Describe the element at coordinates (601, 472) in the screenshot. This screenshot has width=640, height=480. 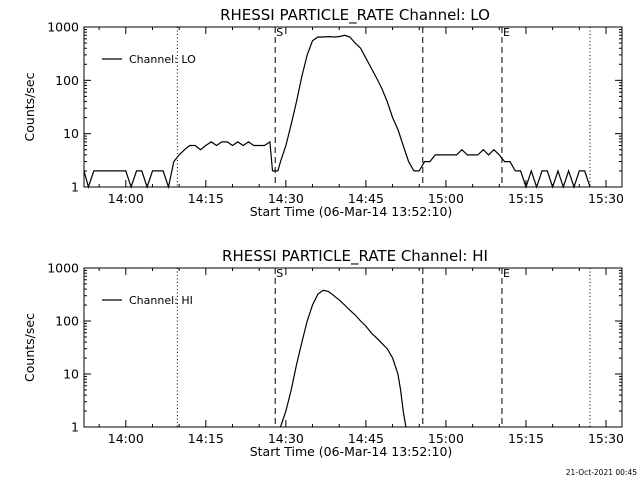
I see `timestamp-label: 21-Oct-2021 00:45` at that location.